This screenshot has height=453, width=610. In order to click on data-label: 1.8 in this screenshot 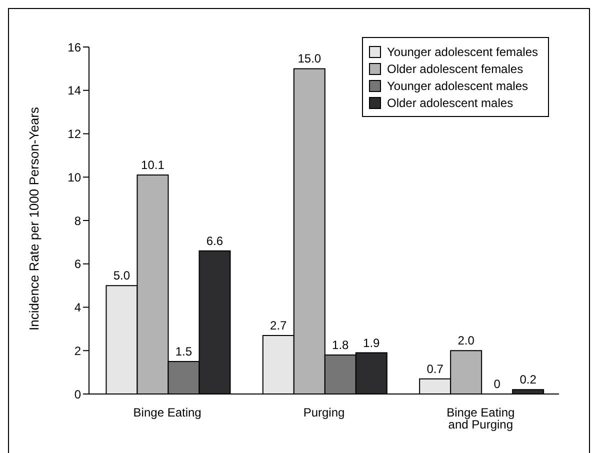, I will do `click(341, 345)`.